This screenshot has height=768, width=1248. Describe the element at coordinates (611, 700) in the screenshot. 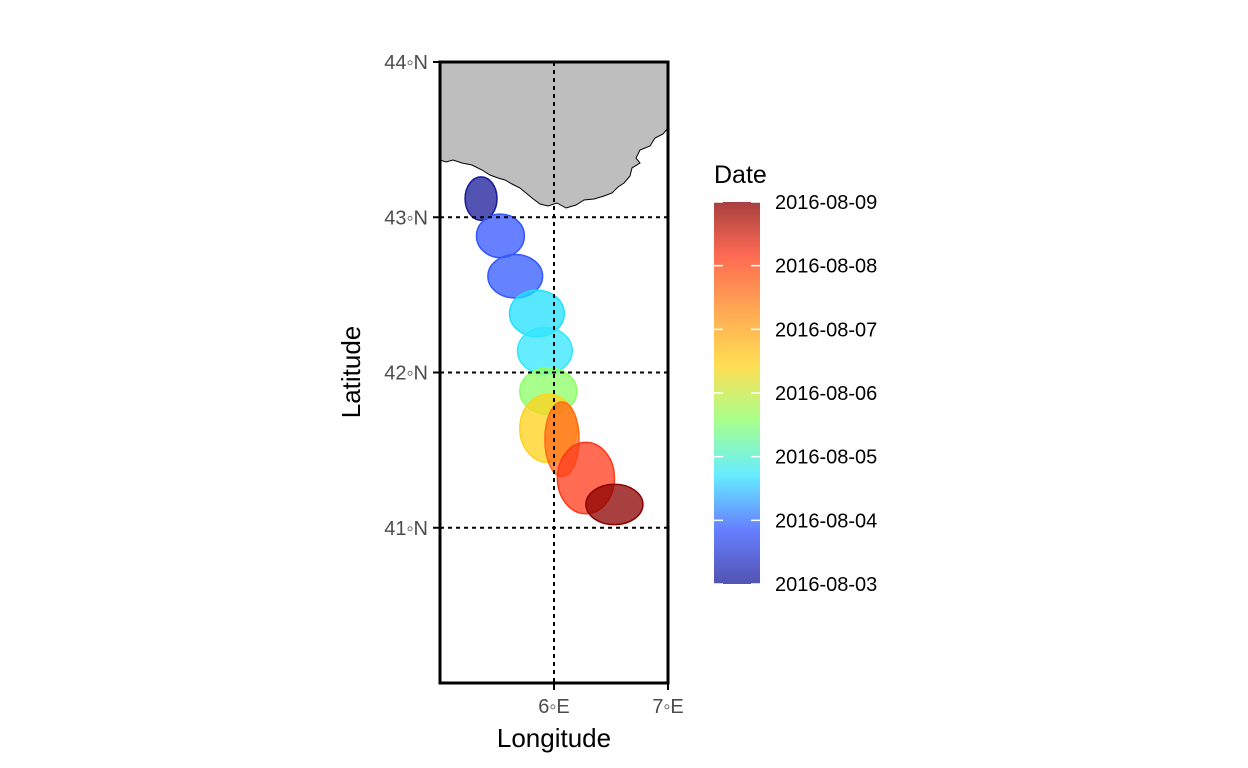

I see `x-axis: 6◦E 7◦E` at that location.